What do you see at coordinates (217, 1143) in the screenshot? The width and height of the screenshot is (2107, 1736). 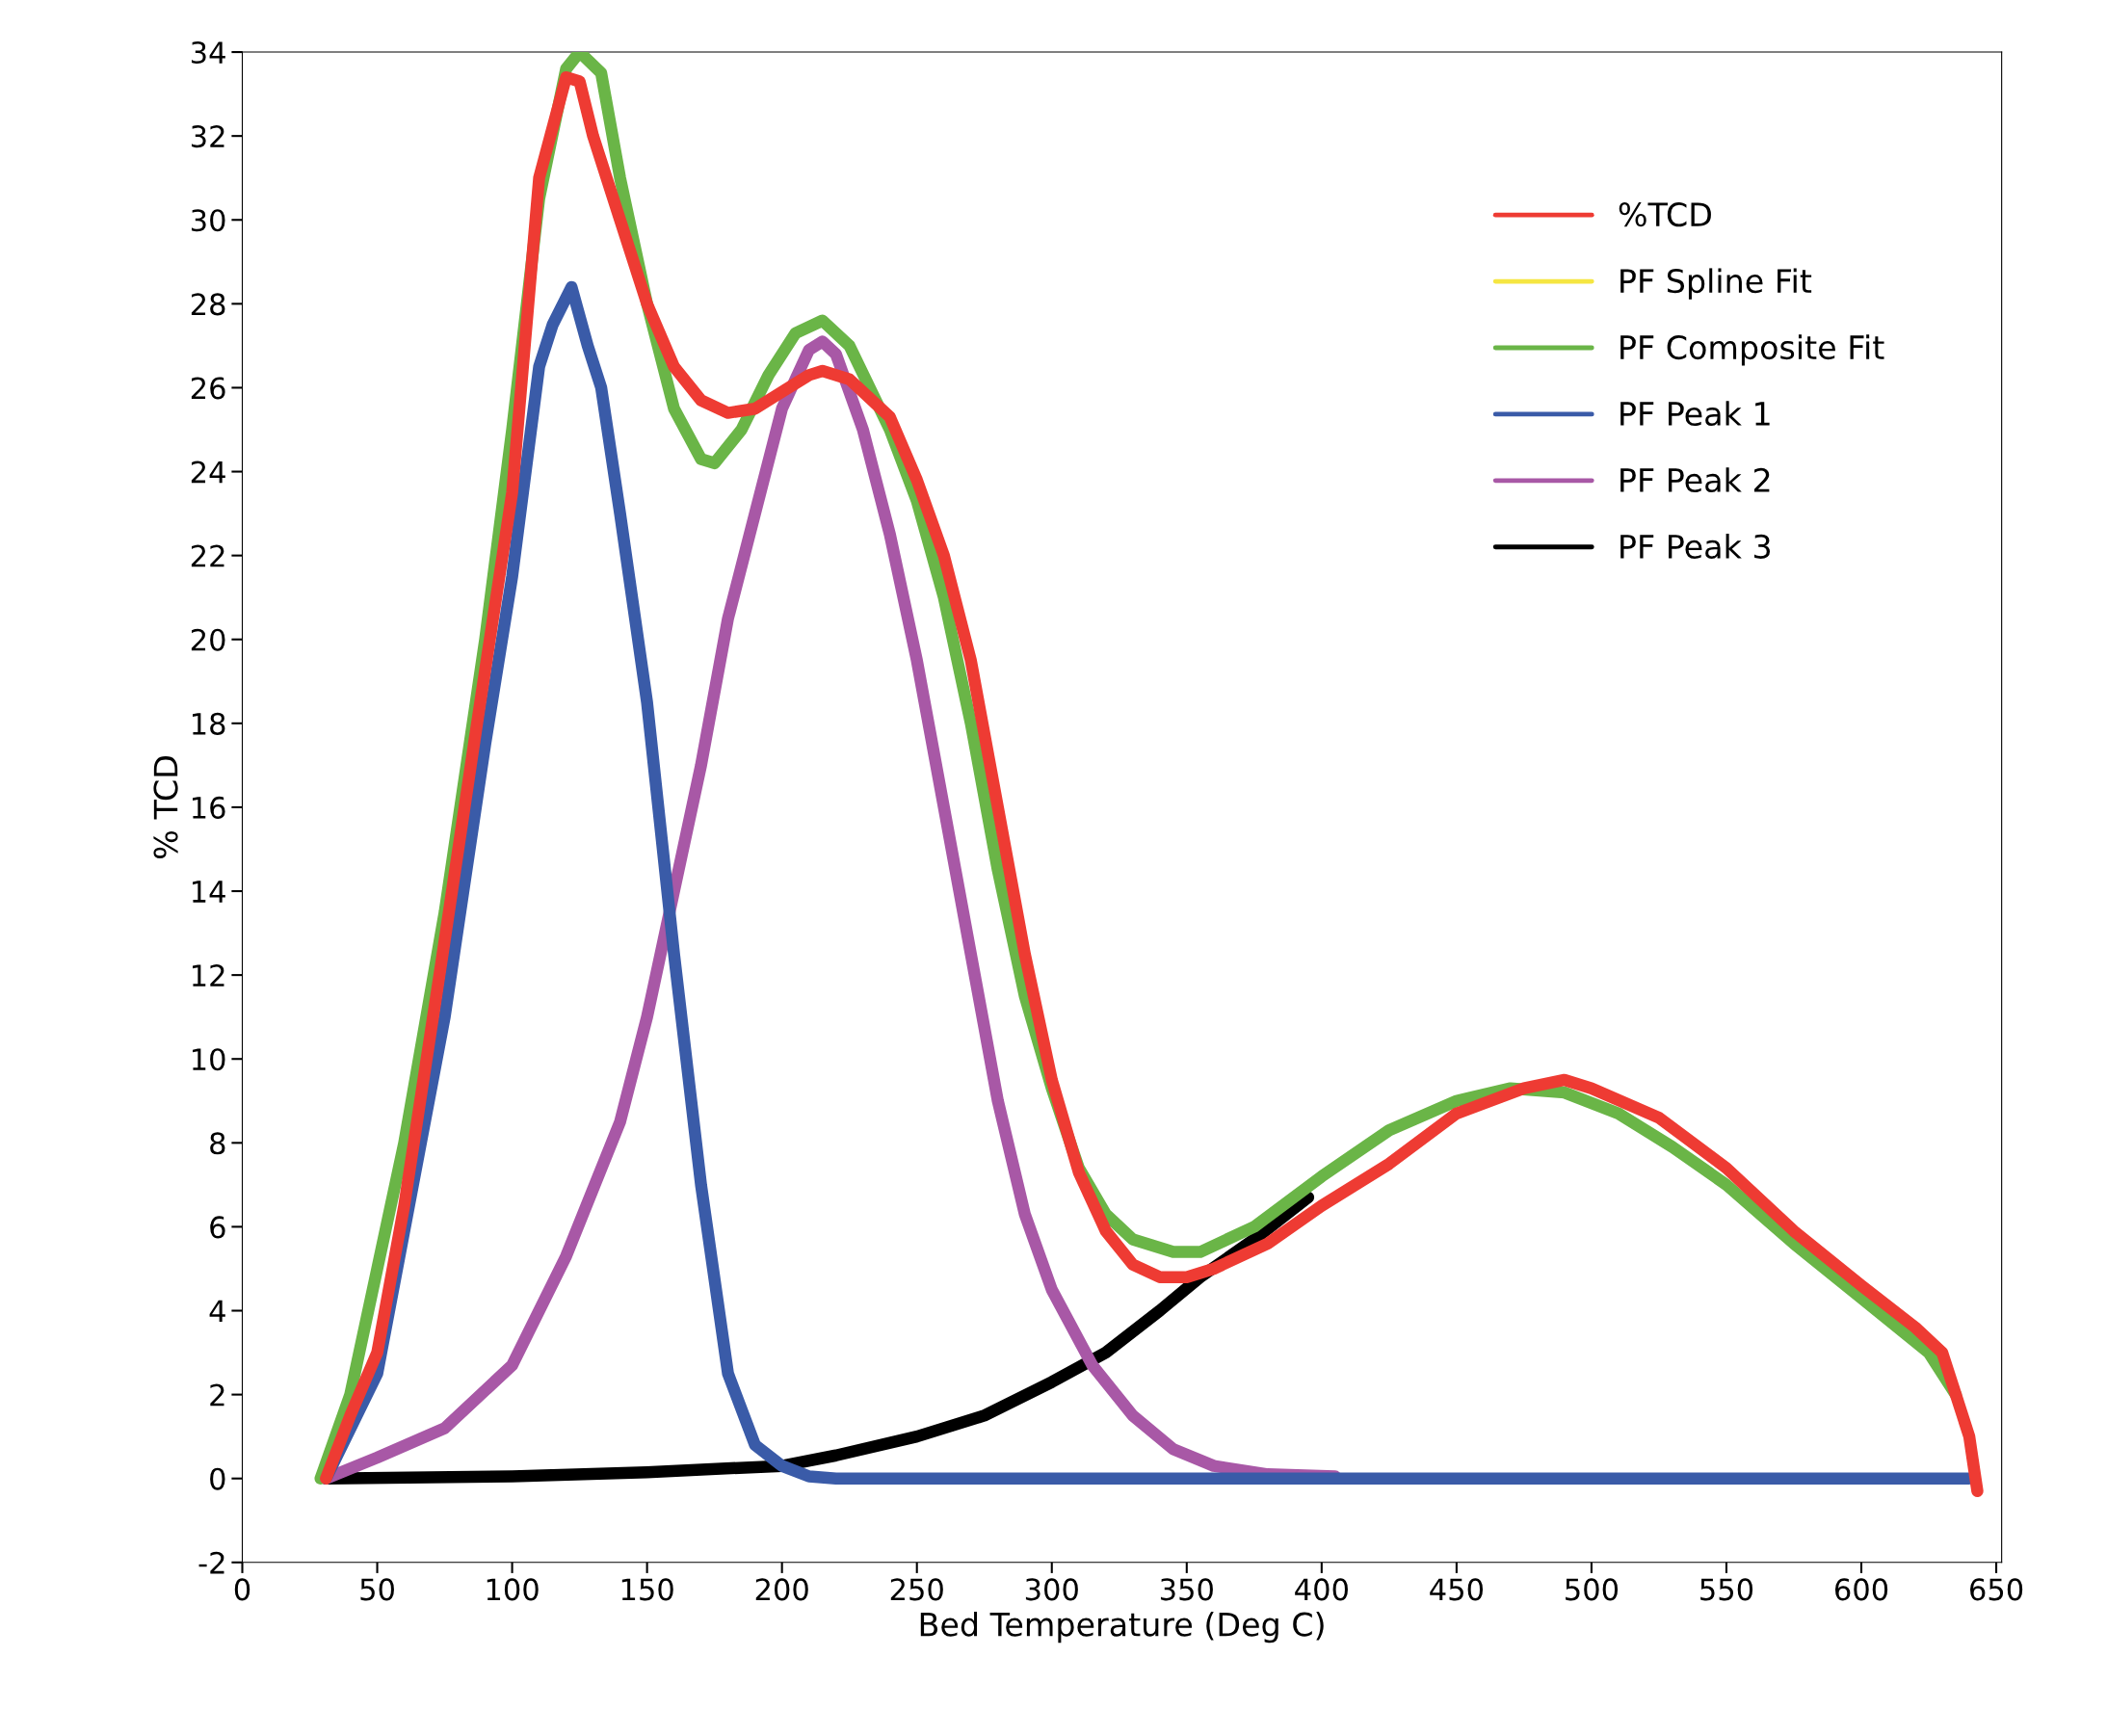 I see `y-tick-label: 8` at bounding box center [217, 1143].